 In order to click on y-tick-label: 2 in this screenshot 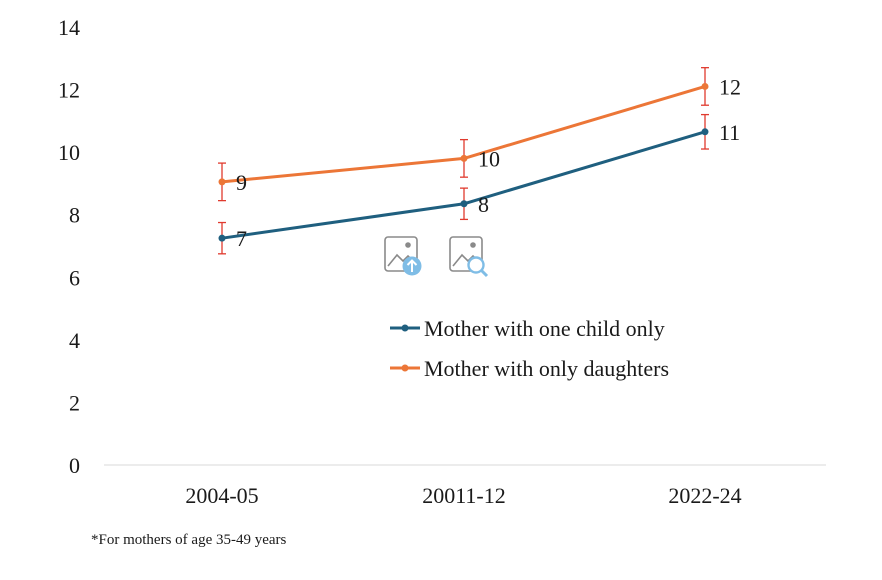, I will do `click(74, 402)`.